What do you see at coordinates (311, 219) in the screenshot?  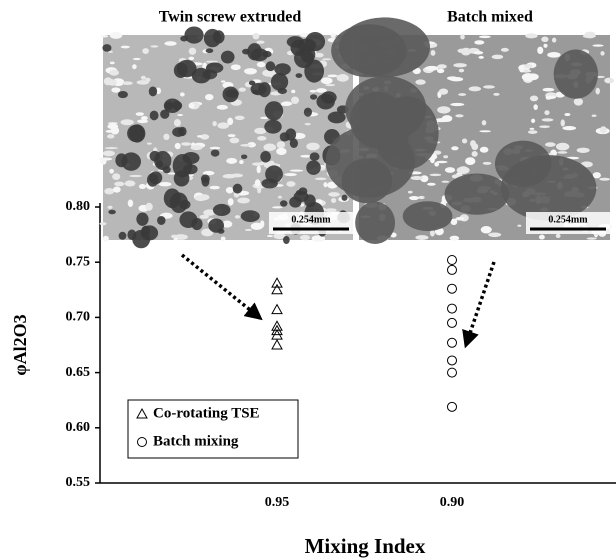 I see `scale-bar-label: 0.254mm` at bounding box center [311, 219].